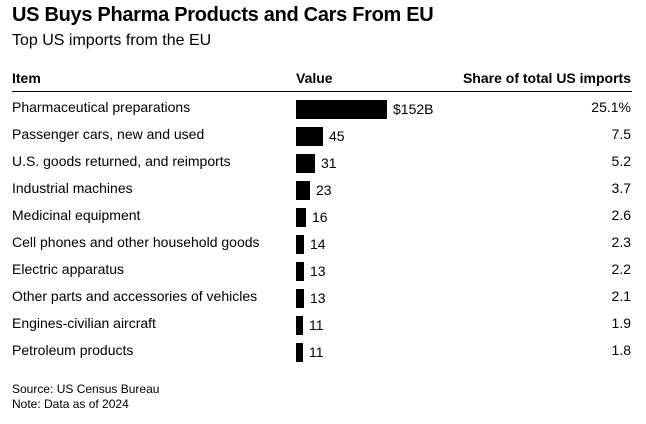 This screenshot has width=646, height=424. I want to click on item-label: Industrial machines, so click(72, 188).